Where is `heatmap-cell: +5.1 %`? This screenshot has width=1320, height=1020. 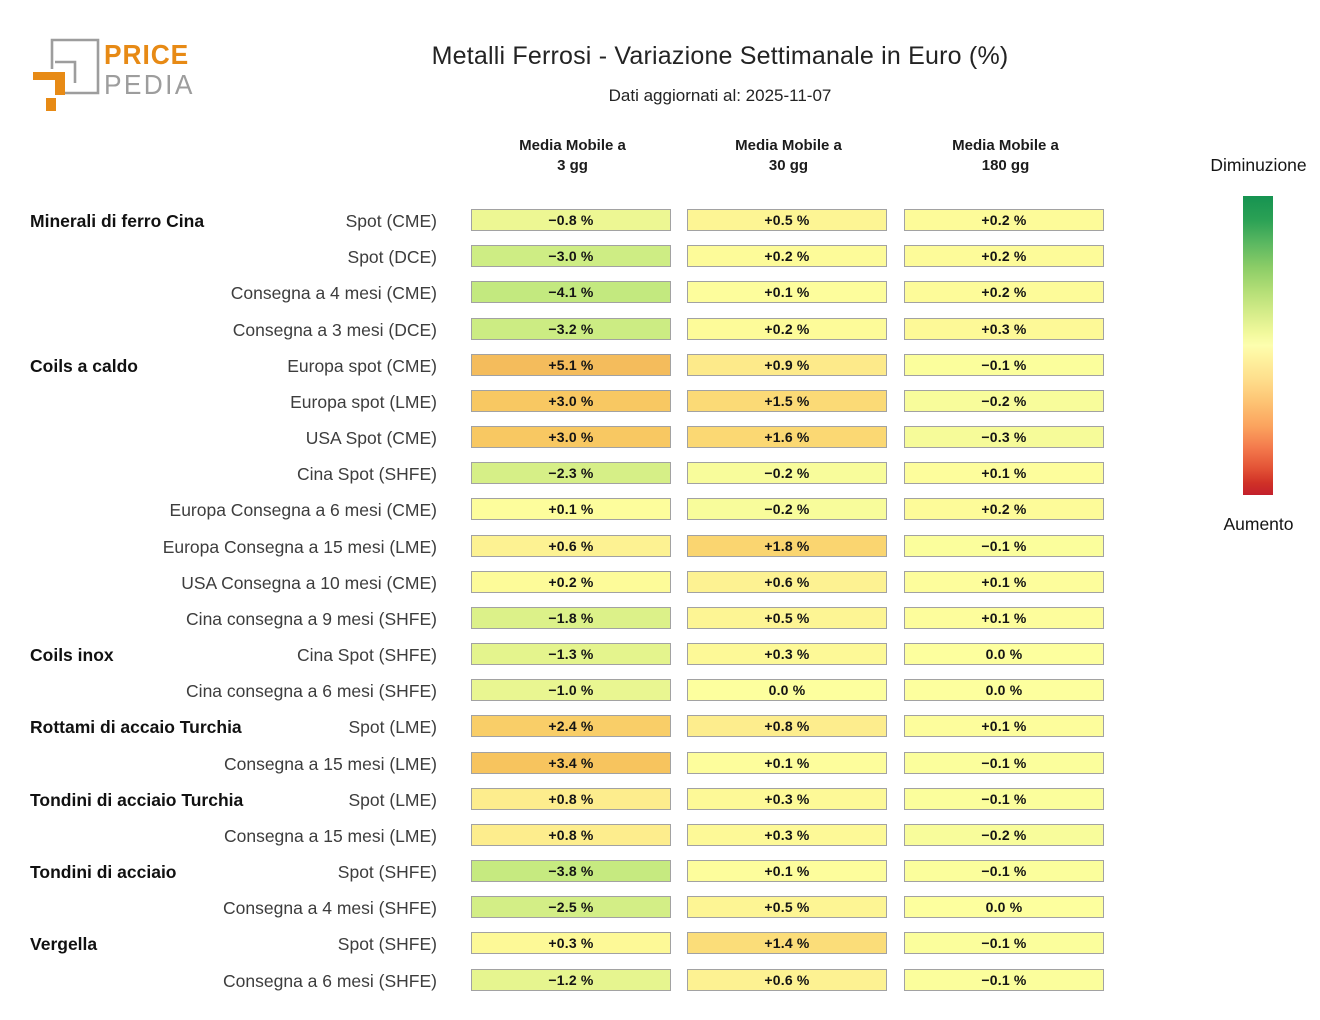
heatmap-cell: +5.1 % is located at coordinates (571, 364).